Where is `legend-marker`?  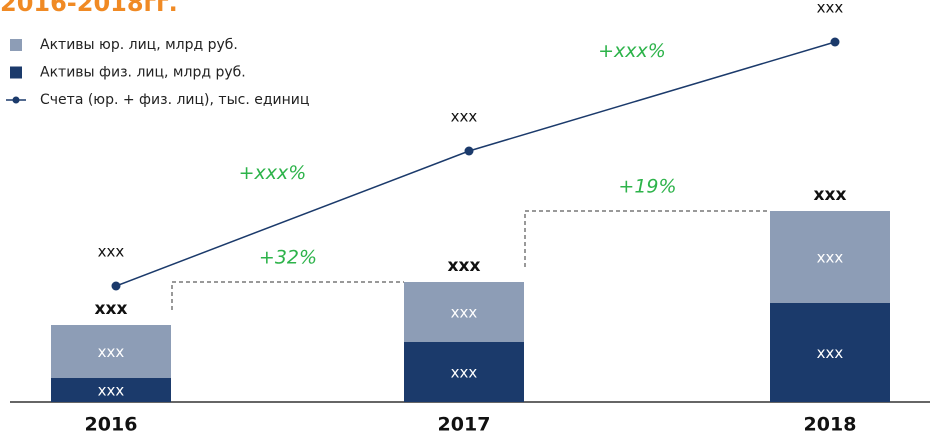
legend-marker is located at coordinates (16, 100).